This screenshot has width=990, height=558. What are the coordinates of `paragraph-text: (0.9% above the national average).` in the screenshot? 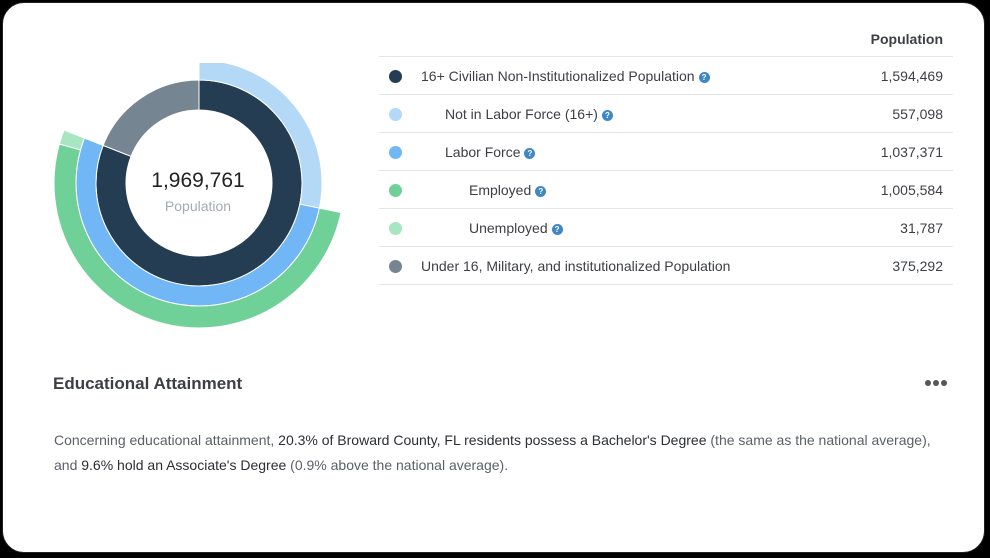 It's located at (397, 465).